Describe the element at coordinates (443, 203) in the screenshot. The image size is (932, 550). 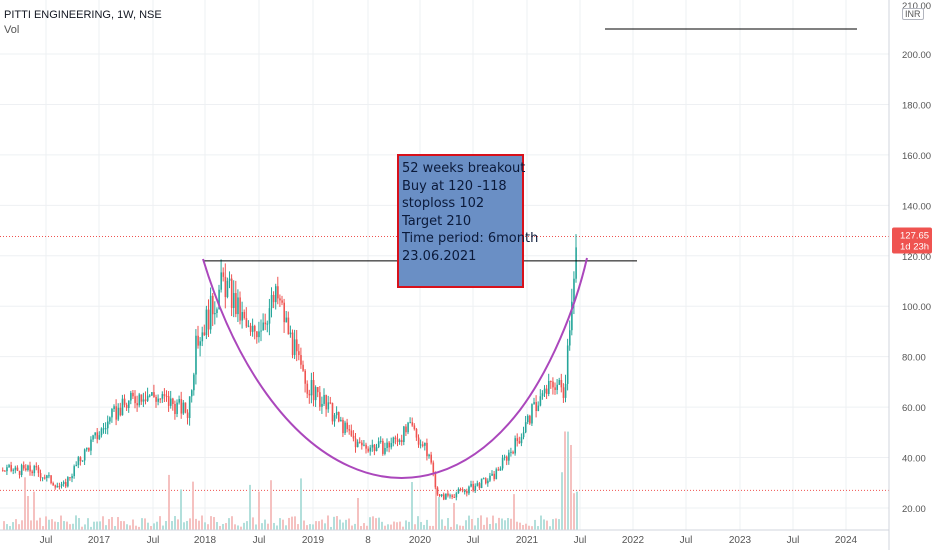
I see `note-line: stoploss 102` at that location.